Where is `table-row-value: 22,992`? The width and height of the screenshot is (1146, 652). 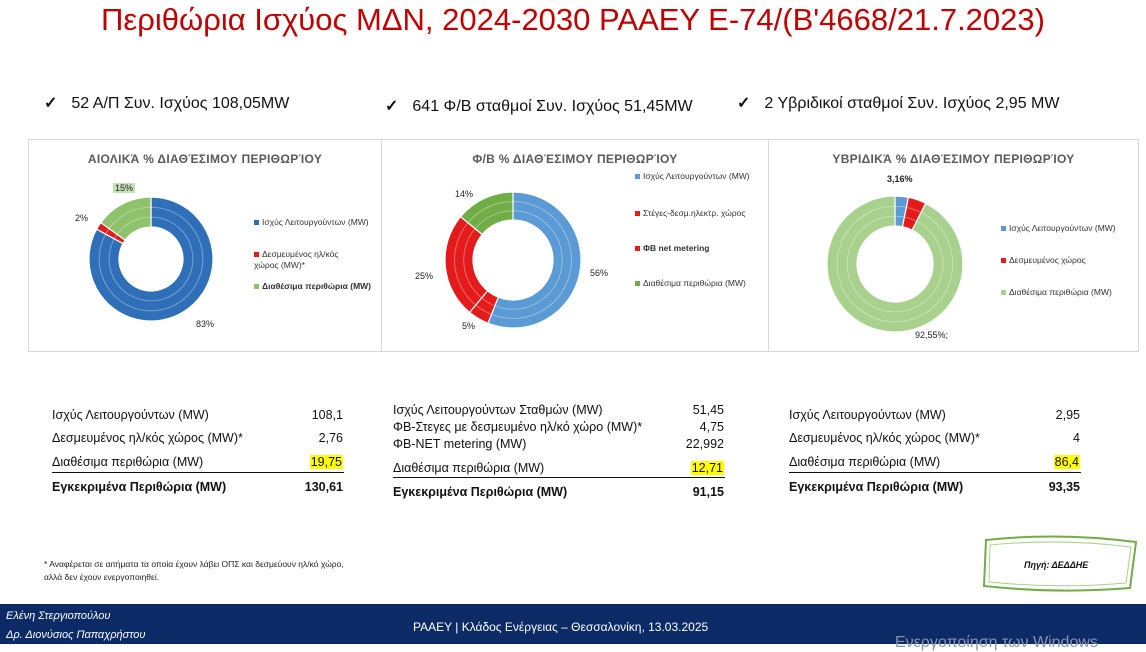 table-row-value: 22,992 is located at coordinates (704, 444).